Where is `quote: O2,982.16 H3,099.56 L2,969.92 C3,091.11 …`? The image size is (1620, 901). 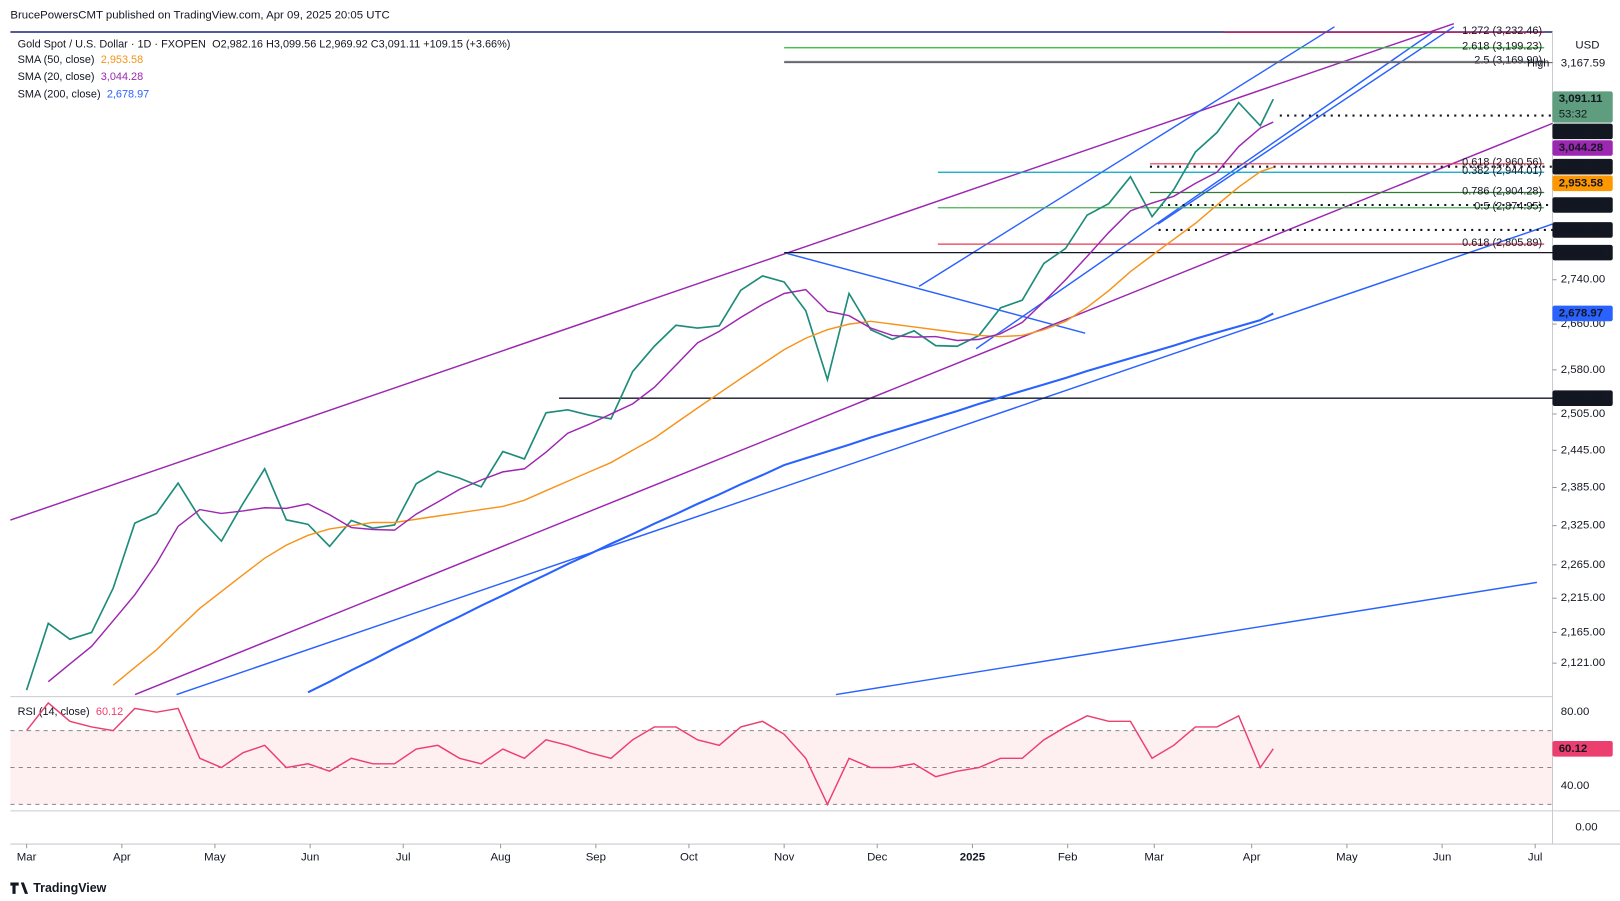
quote: O2,982.16 H3,099.56 L2,969.92 C3,091.11 … is located at coordinates (361, 44).